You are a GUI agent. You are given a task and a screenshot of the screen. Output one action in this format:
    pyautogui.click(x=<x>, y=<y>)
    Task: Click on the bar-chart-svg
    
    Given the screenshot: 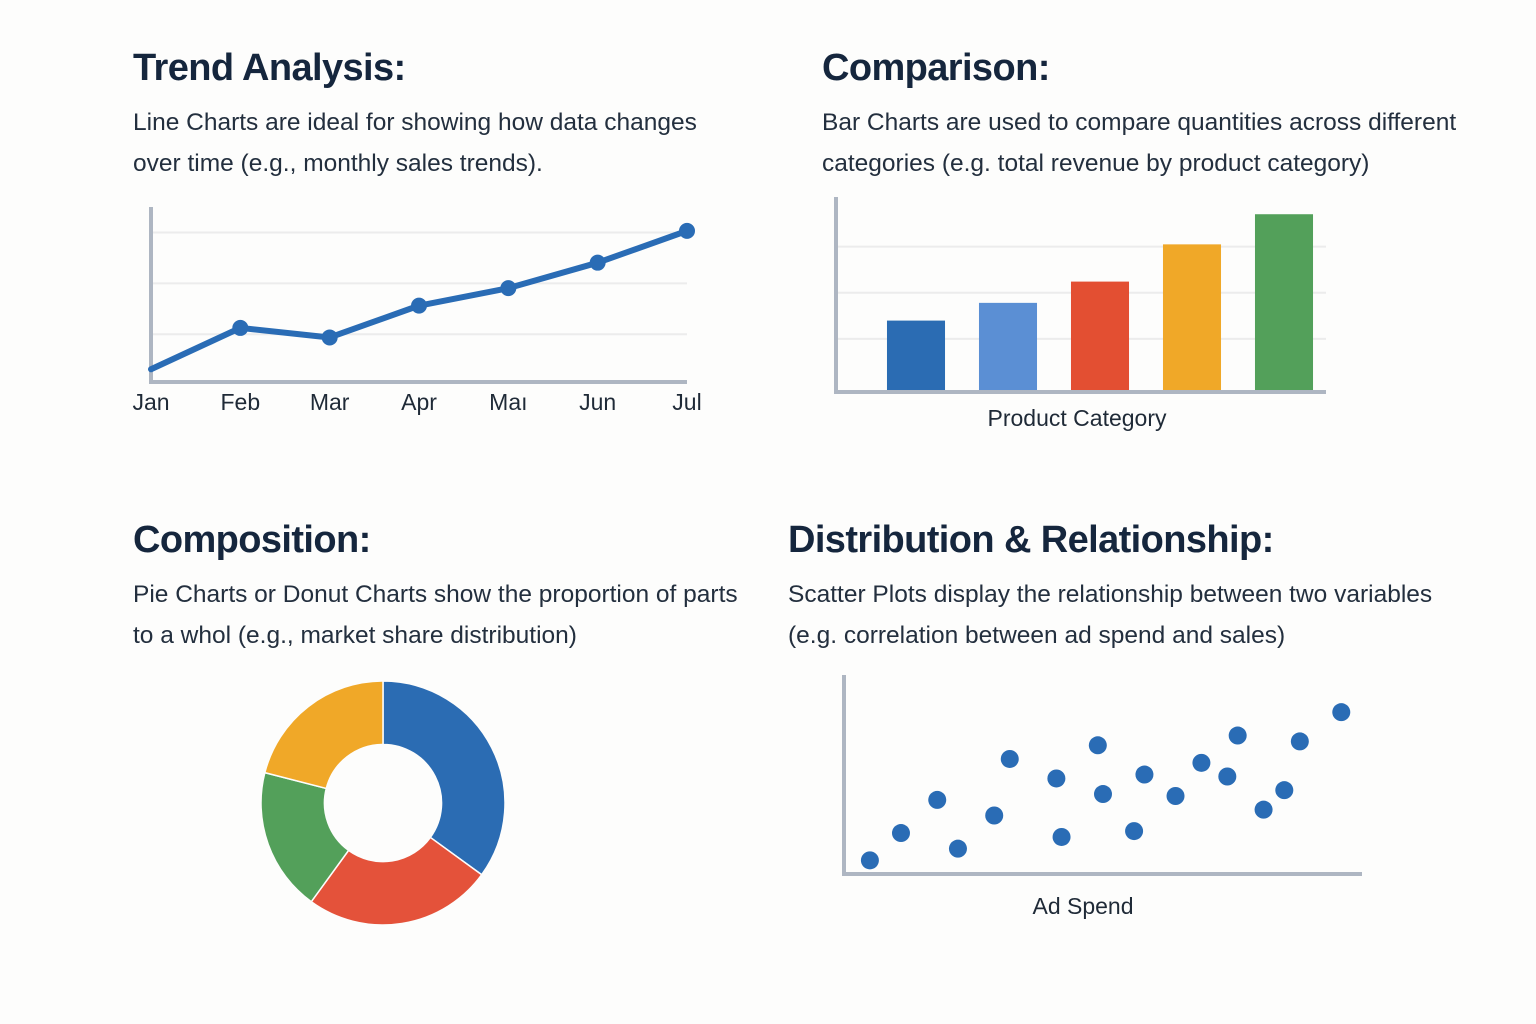 What is the action you would take?
    pyautogui.click(x=1080, y=295)
    